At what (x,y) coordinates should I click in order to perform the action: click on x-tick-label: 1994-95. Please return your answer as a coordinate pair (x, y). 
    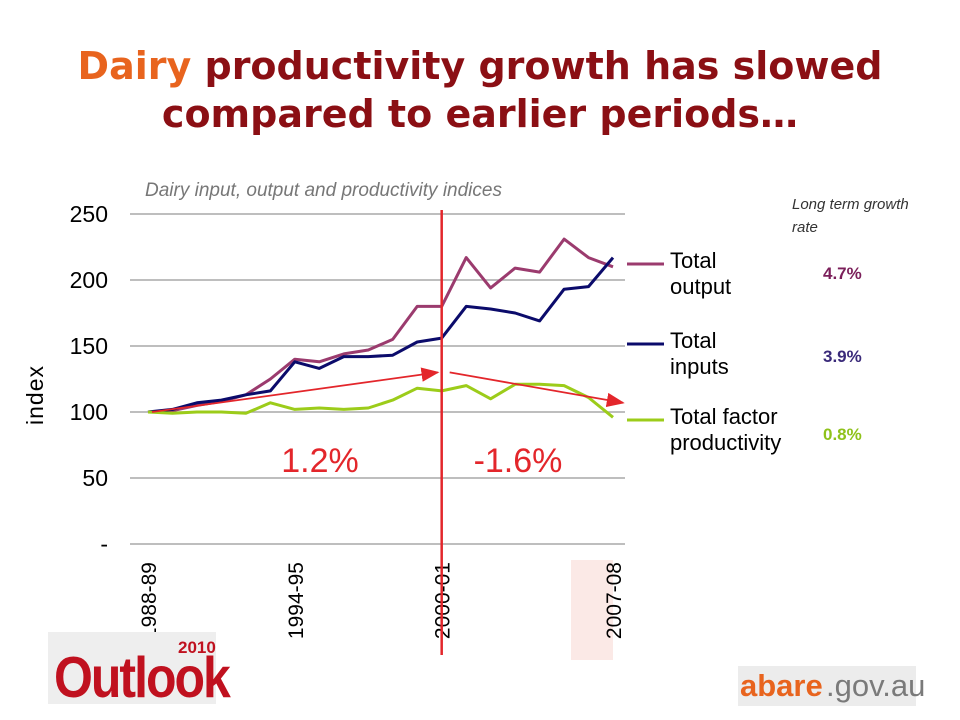
    Looking at the image, I should click on (296, 600).